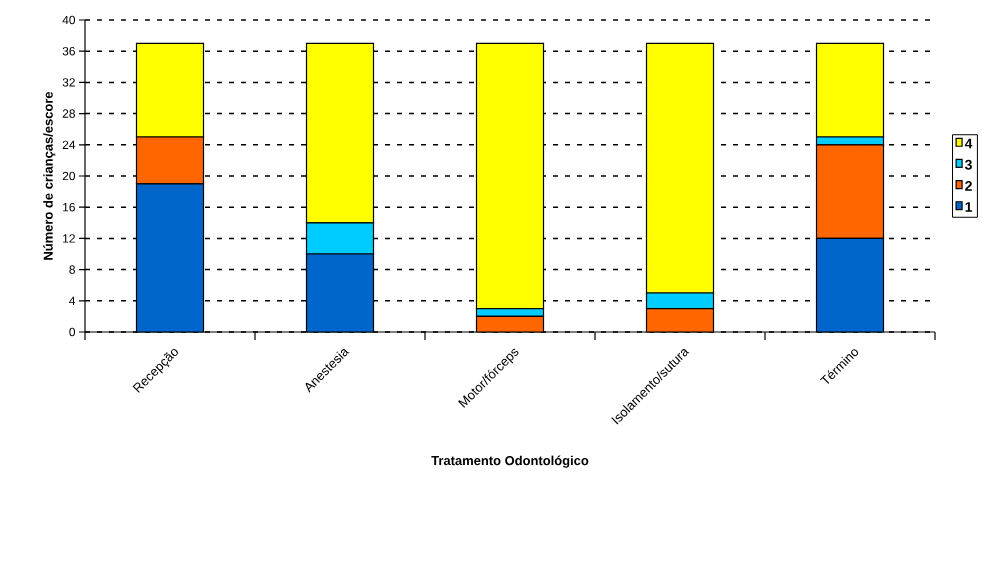 This screenshot has height=565, width=1007. What do you see at coordinates (68, 113) in the screenshot?
I see `y-tick-label: 28` at bounding box center [68, 113].